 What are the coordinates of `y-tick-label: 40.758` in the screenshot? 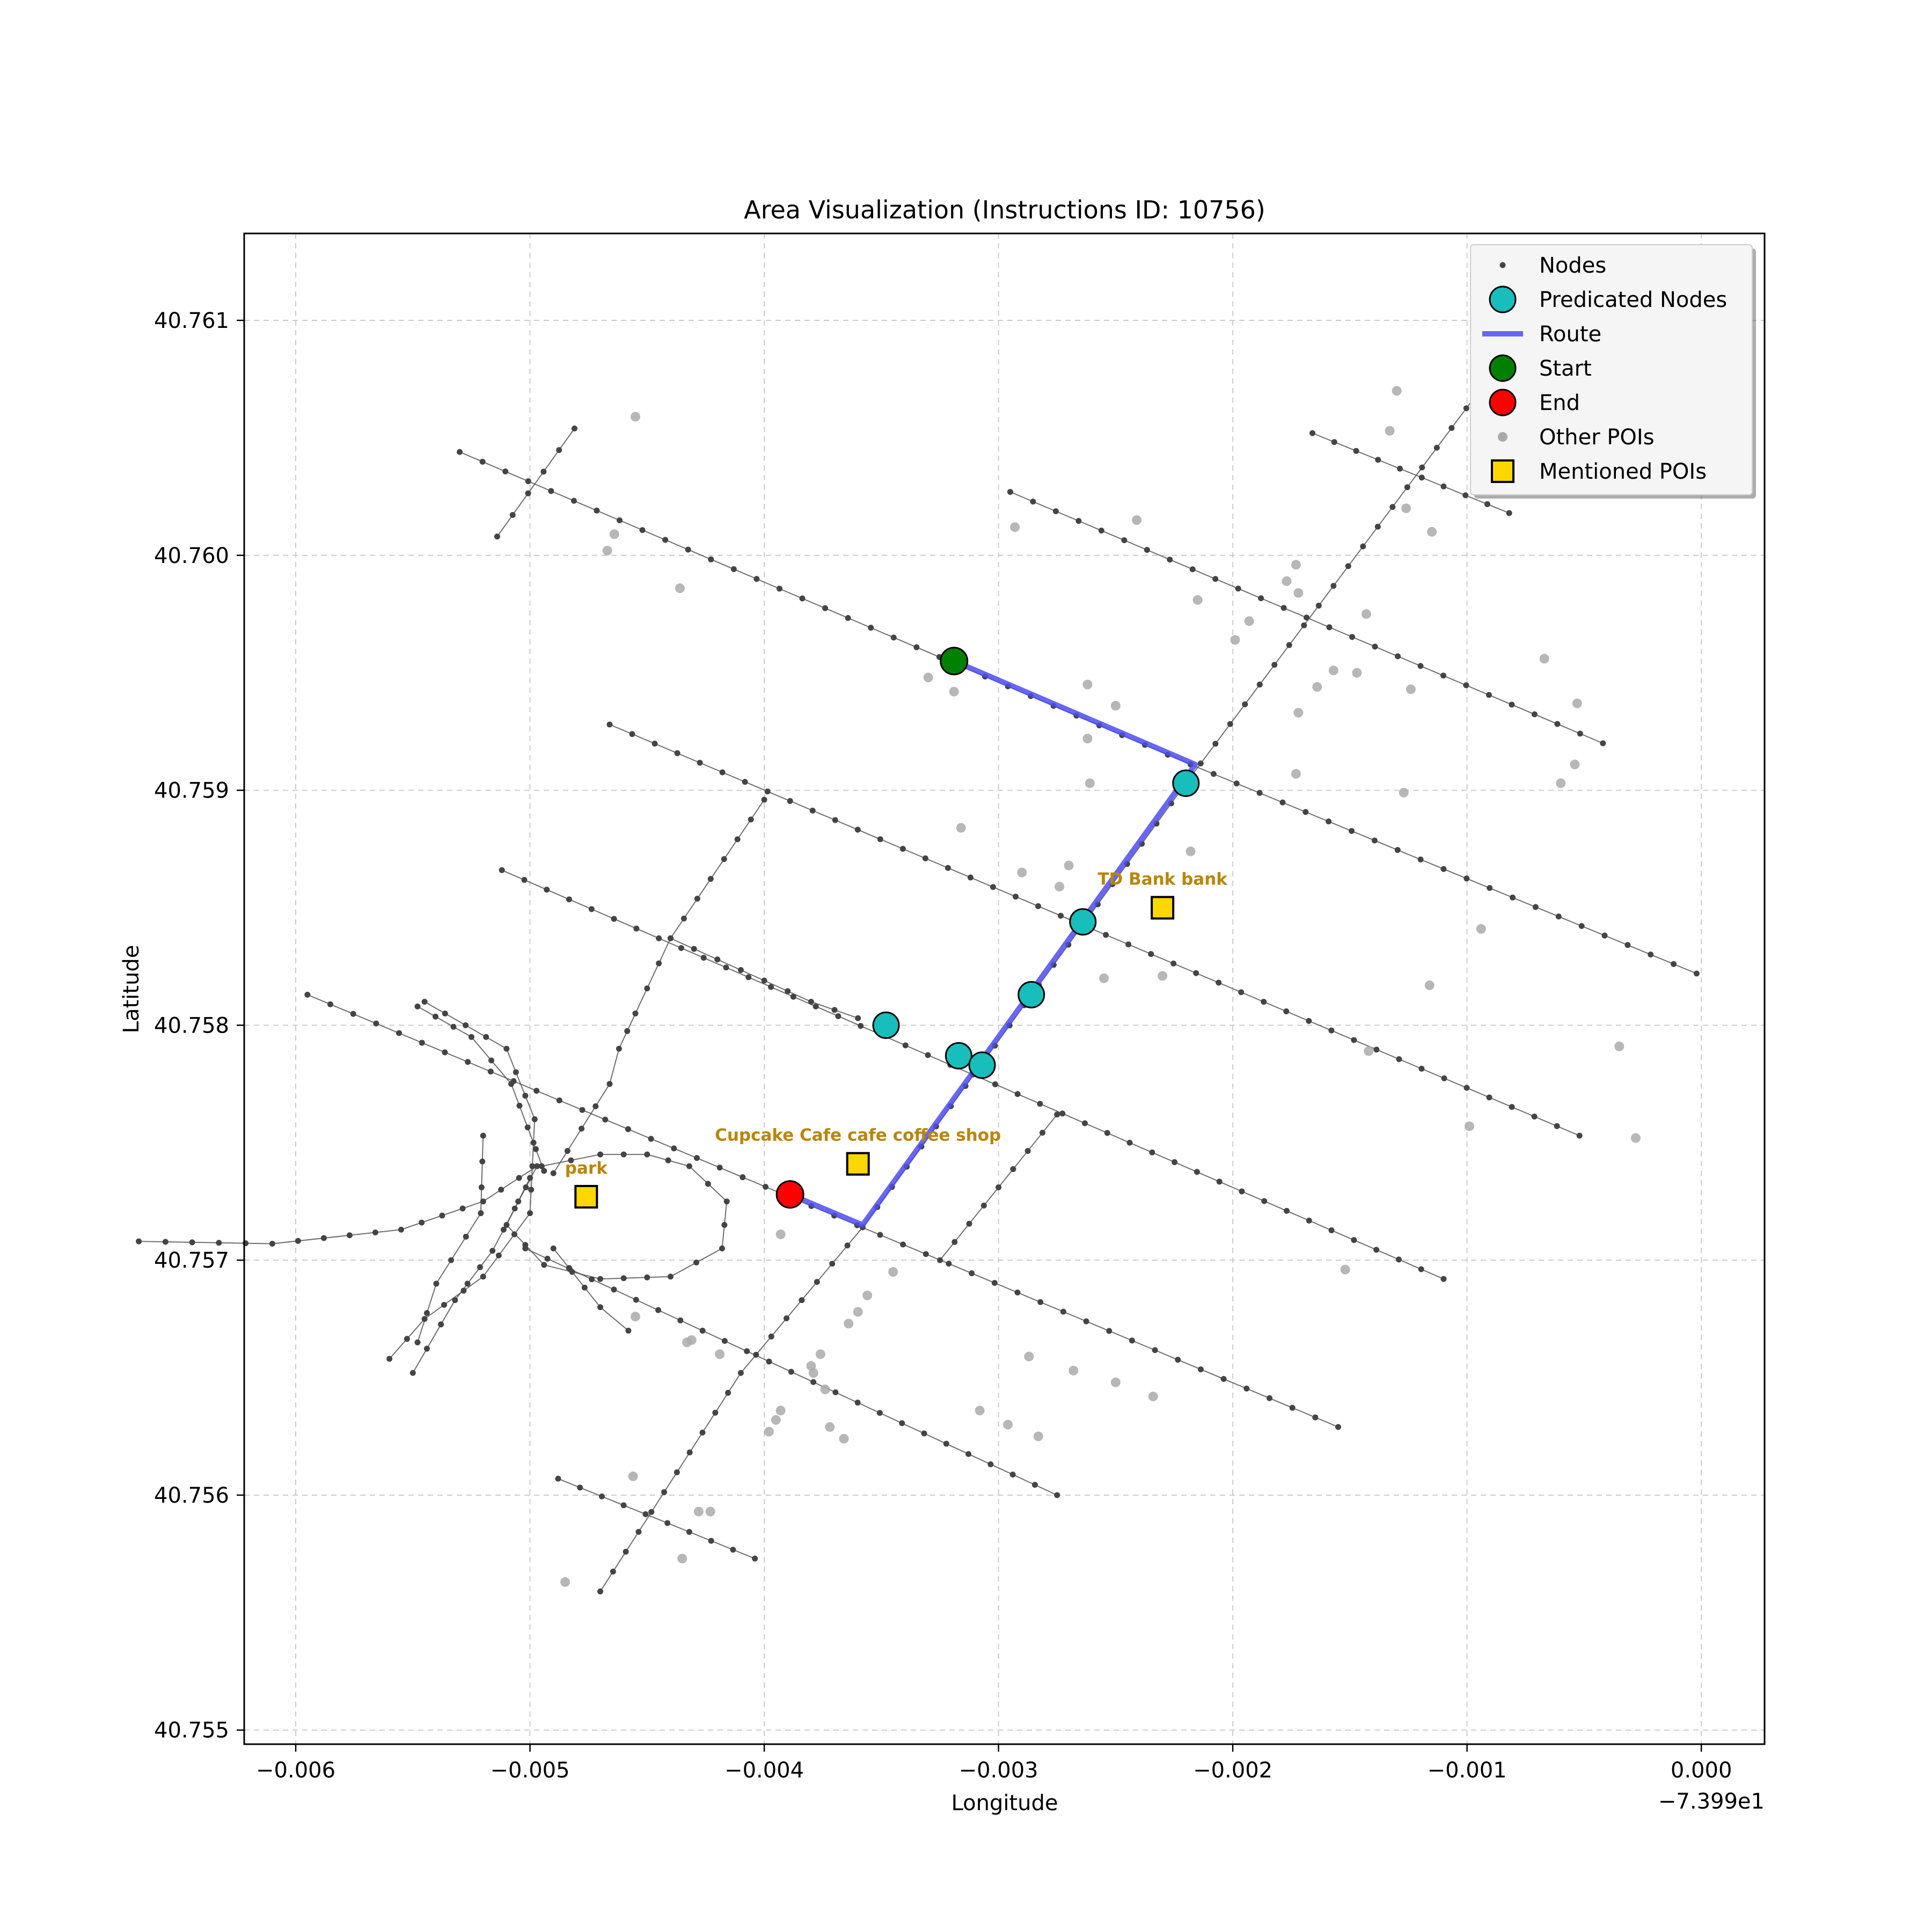 It's located at (191, 1025).